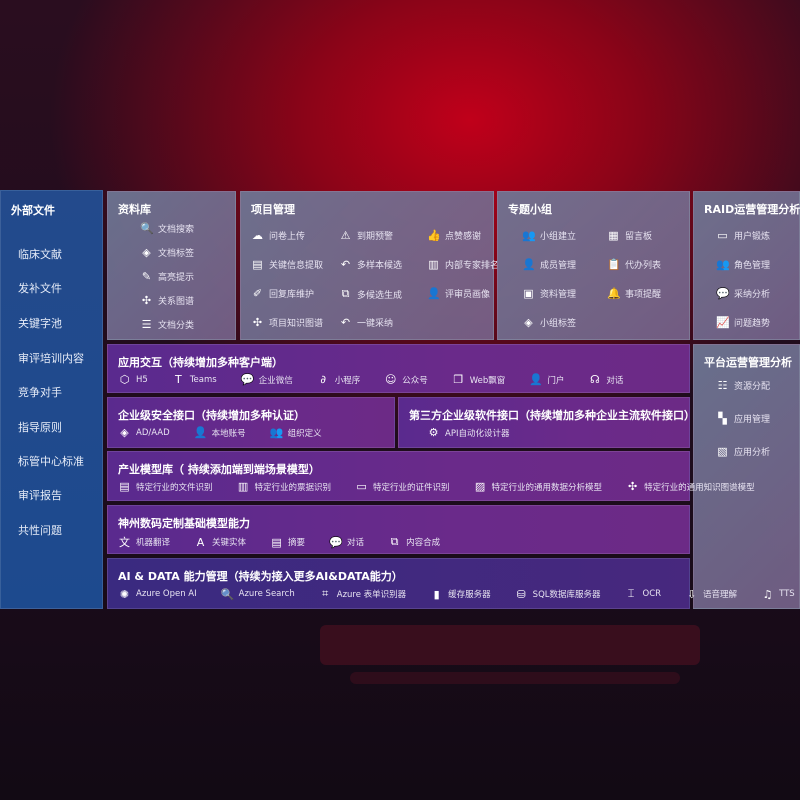 The width and height of the screenshot is (800, 800). Describe the element at coordinates (549, 293) in the screenshot. I see `menu-item: ▣ 资料管理` at that location.